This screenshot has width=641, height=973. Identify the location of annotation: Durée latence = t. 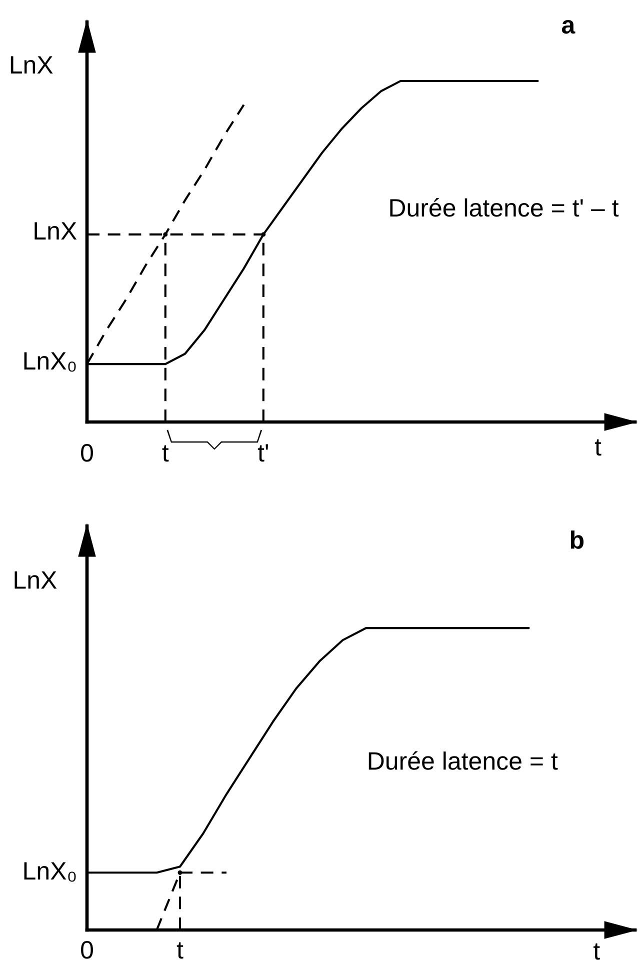
(463, 760).